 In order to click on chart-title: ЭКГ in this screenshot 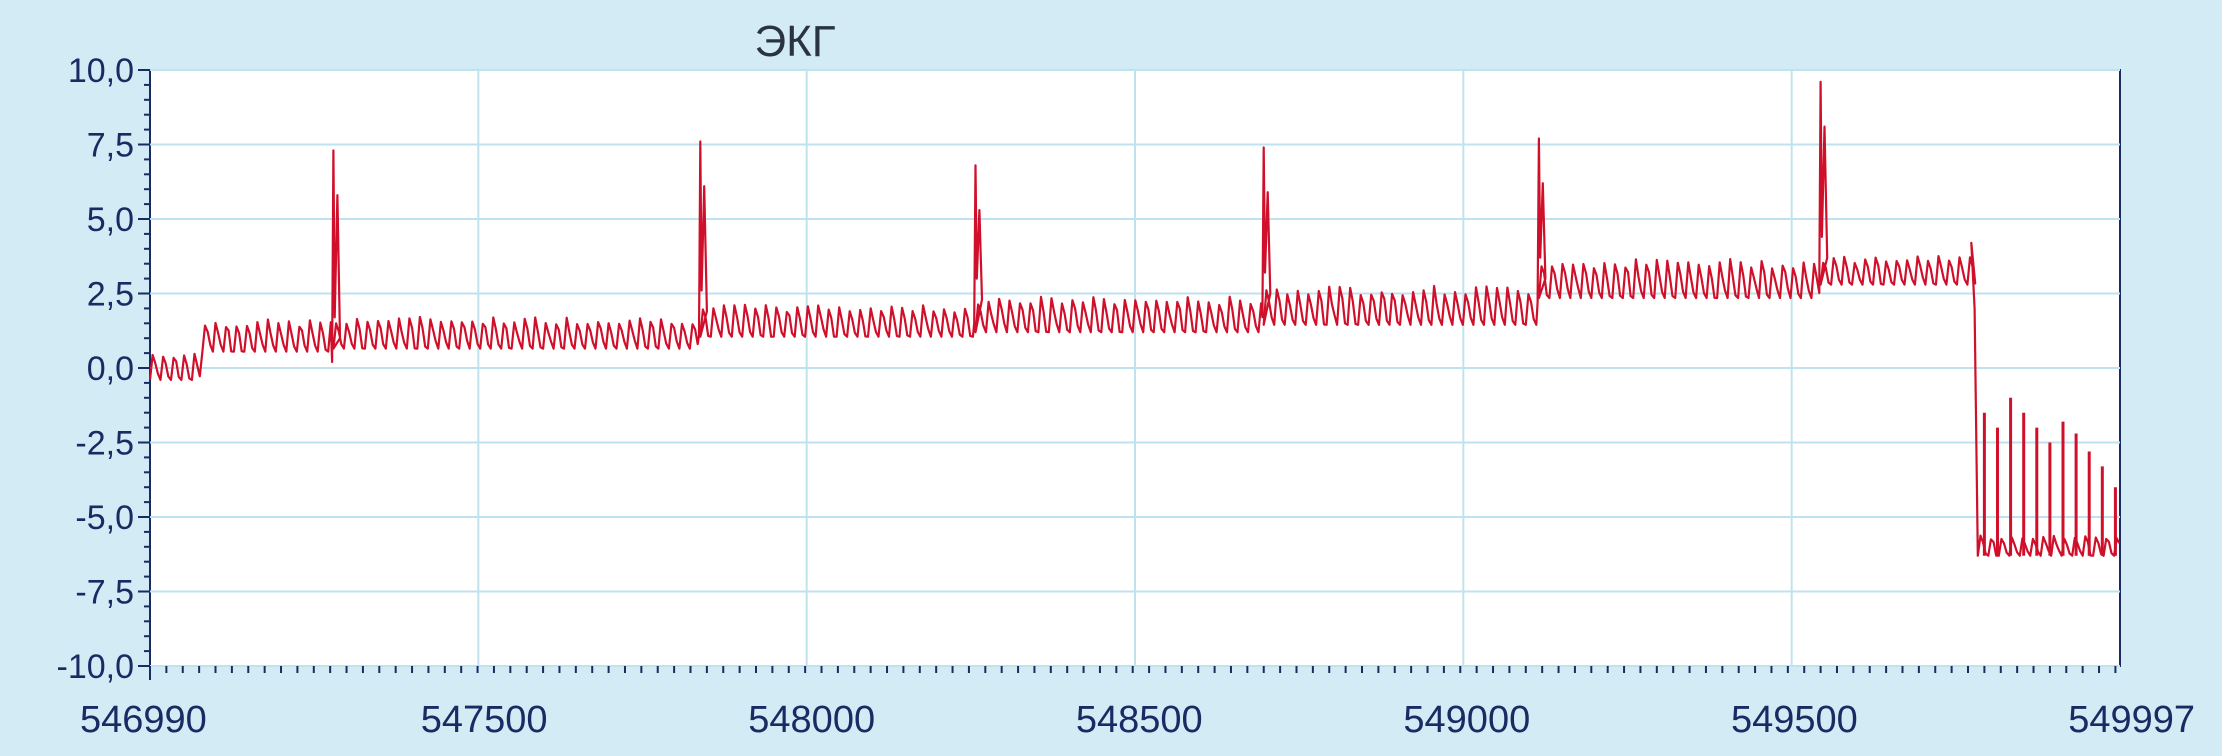, I will do `click(794, 41)`.